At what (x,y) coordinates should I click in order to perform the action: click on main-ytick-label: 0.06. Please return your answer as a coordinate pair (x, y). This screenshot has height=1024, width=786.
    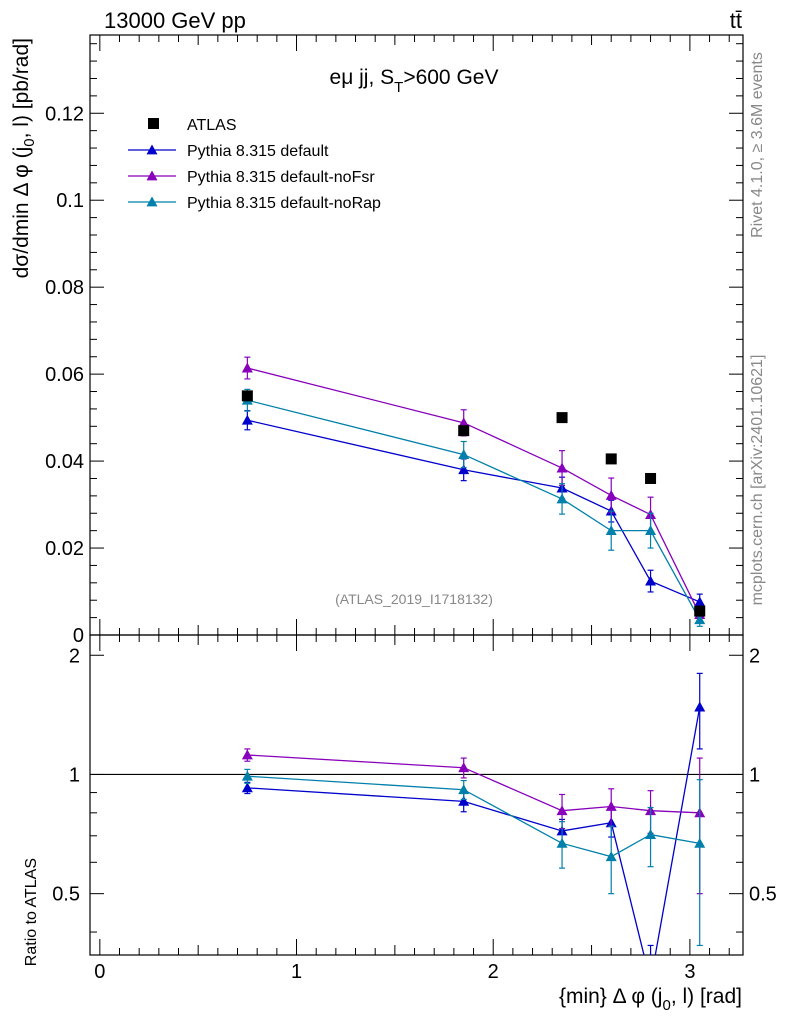
    Looking at the image, I should click on (64, 375).